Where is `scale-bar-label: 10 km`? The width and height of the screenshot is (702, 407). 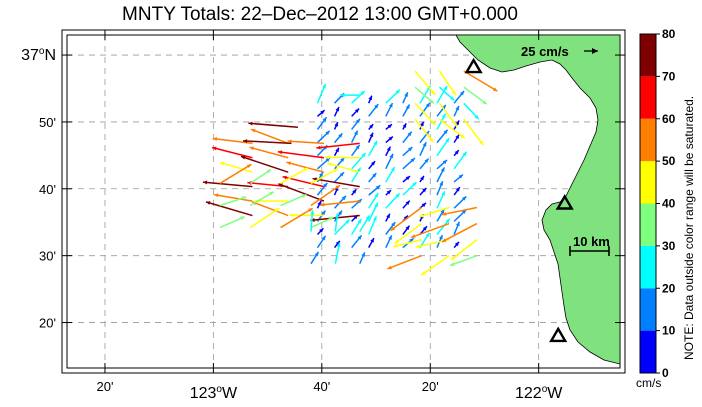 scale-bar-label: 10 km is located at coordinates (591, 241).